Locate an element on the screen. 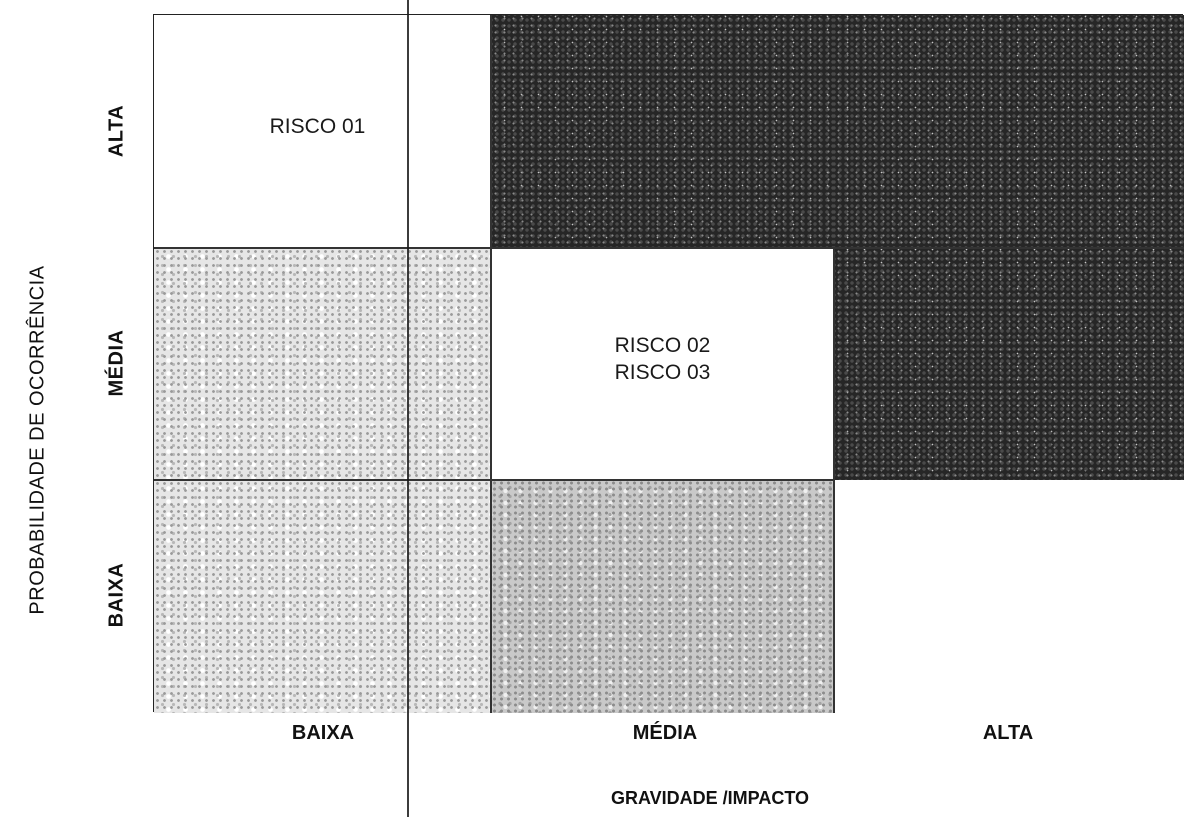  risk-label-risco-01: RISCO 01 is located at coordinates (317, 126).